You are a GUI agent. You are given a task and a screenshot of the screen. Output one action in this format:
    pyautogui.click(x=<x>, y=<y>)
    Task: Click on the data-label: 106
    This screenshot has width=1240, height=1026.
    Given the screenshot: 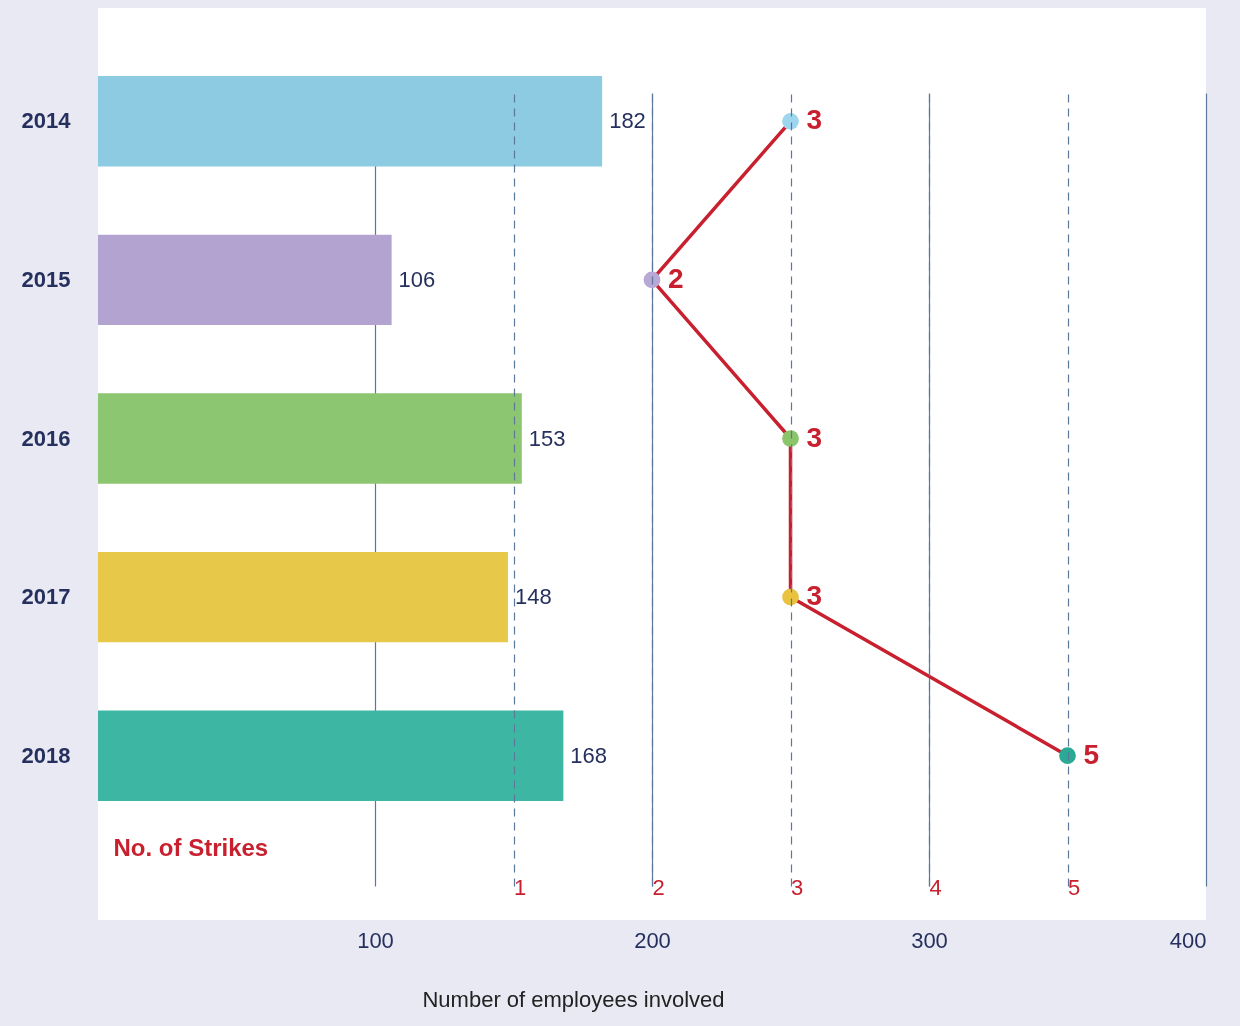 What is the action you would take?
    pyautogui.click(x=417, y=279)
    